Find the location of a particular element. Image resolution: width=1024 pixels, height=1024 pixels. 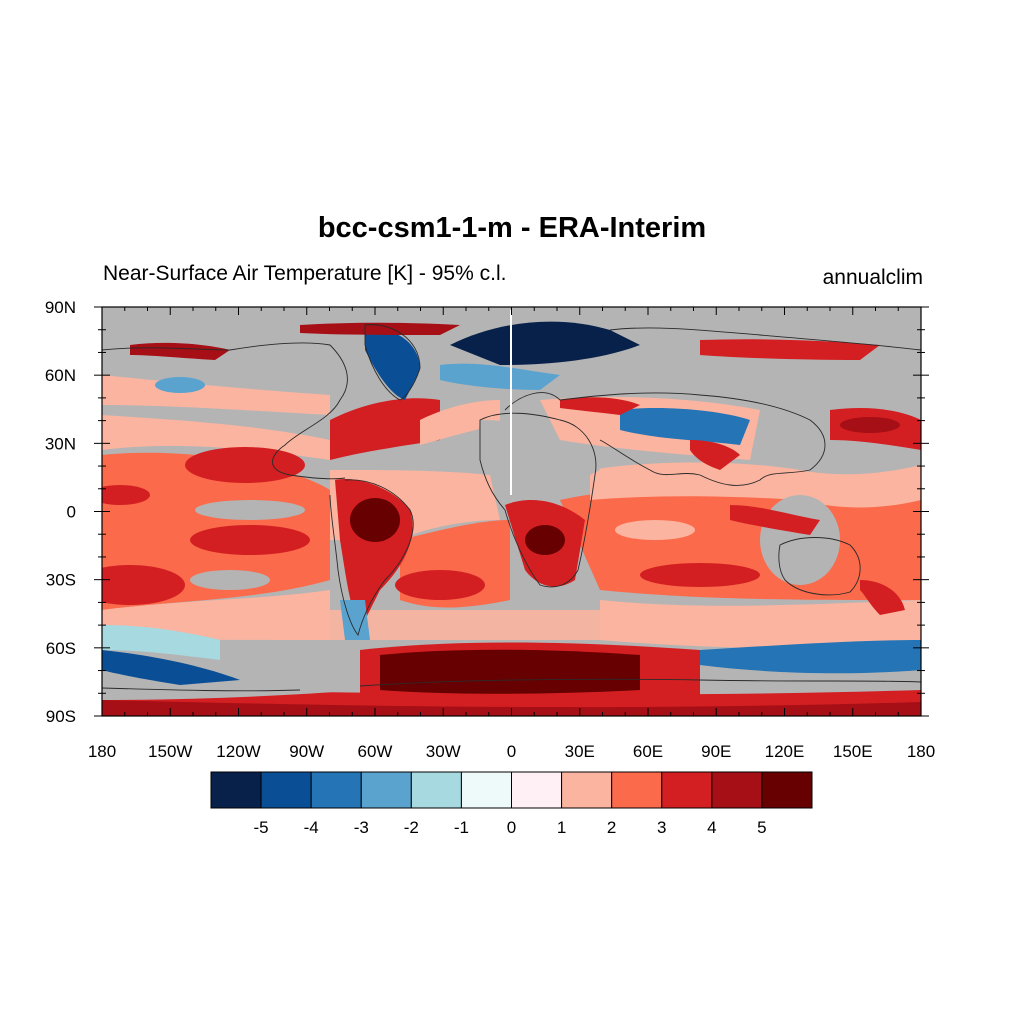

colorbar-label: -4 is located at coordinates (311, 827).